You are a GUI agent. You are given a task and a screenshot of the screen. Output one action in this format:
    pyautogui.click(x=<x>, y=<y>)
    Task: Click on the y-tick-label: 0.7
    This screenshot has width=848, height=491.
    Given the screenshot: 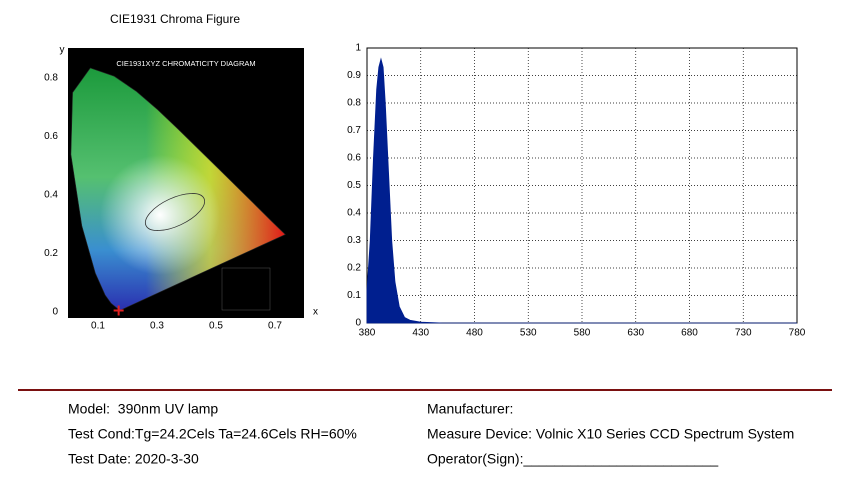 What is the action you would take?
    pyautogui.click(x=354, y=130)
    